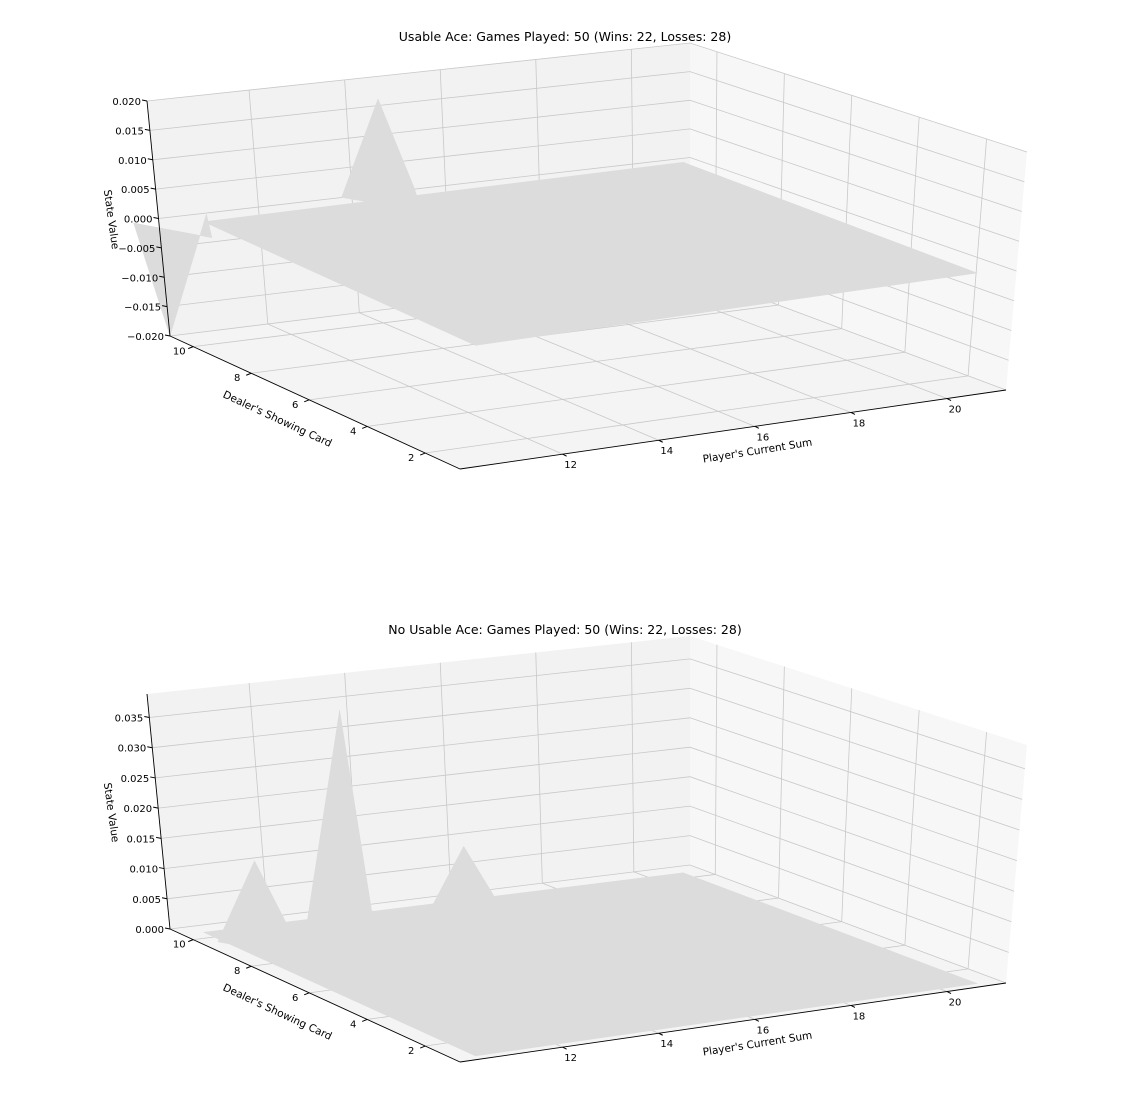  Describe the element at coordinates (315, 995) in the screenshot. I see `y-axis-line` at that location.